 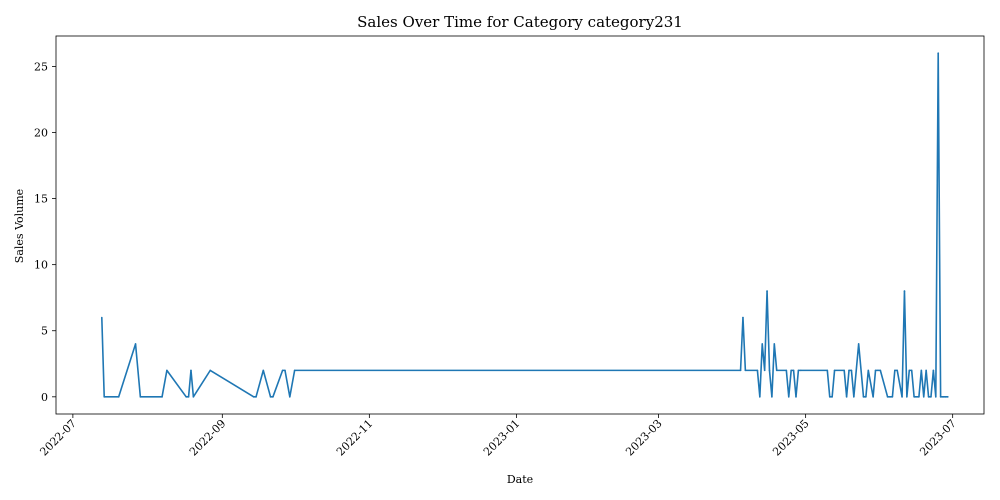 I want to click on chart-title: Sales Over Time for Category category231, so click(x=520, y=22).